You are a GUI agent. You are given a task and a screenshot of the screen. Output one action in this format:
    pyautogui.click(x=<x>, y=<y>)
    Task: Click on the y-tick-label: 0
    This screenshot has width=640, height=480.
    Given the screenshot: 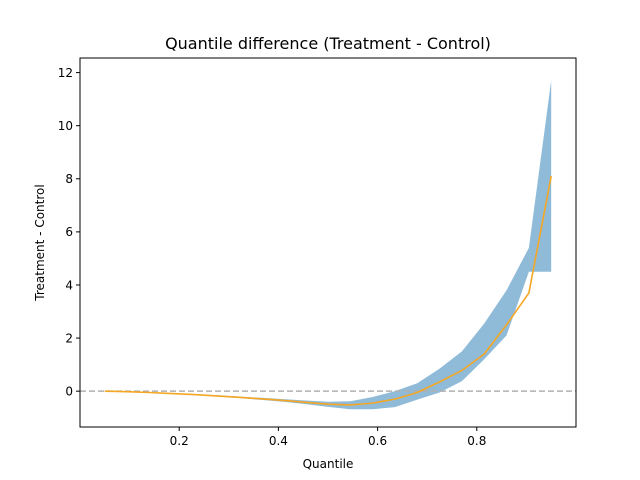 What is the action you would take?
    pyautogui.click(x=69, y=391)
    